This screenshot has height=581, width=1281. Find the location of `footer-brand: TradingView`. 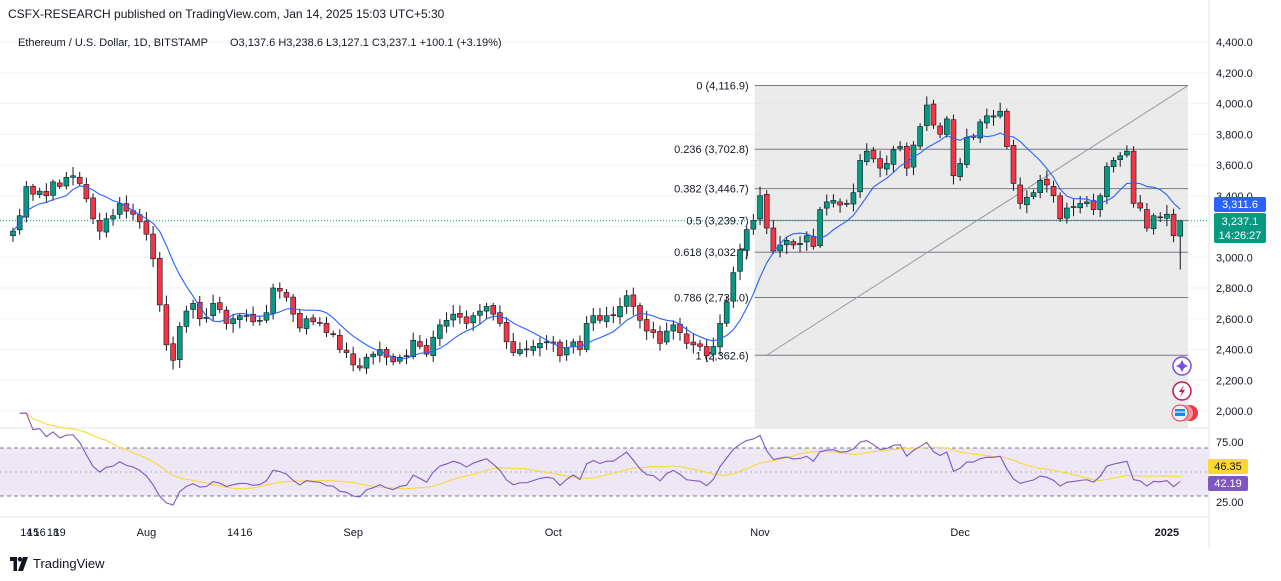

footer-brand: TradingView is located at coordinates (69, 563).